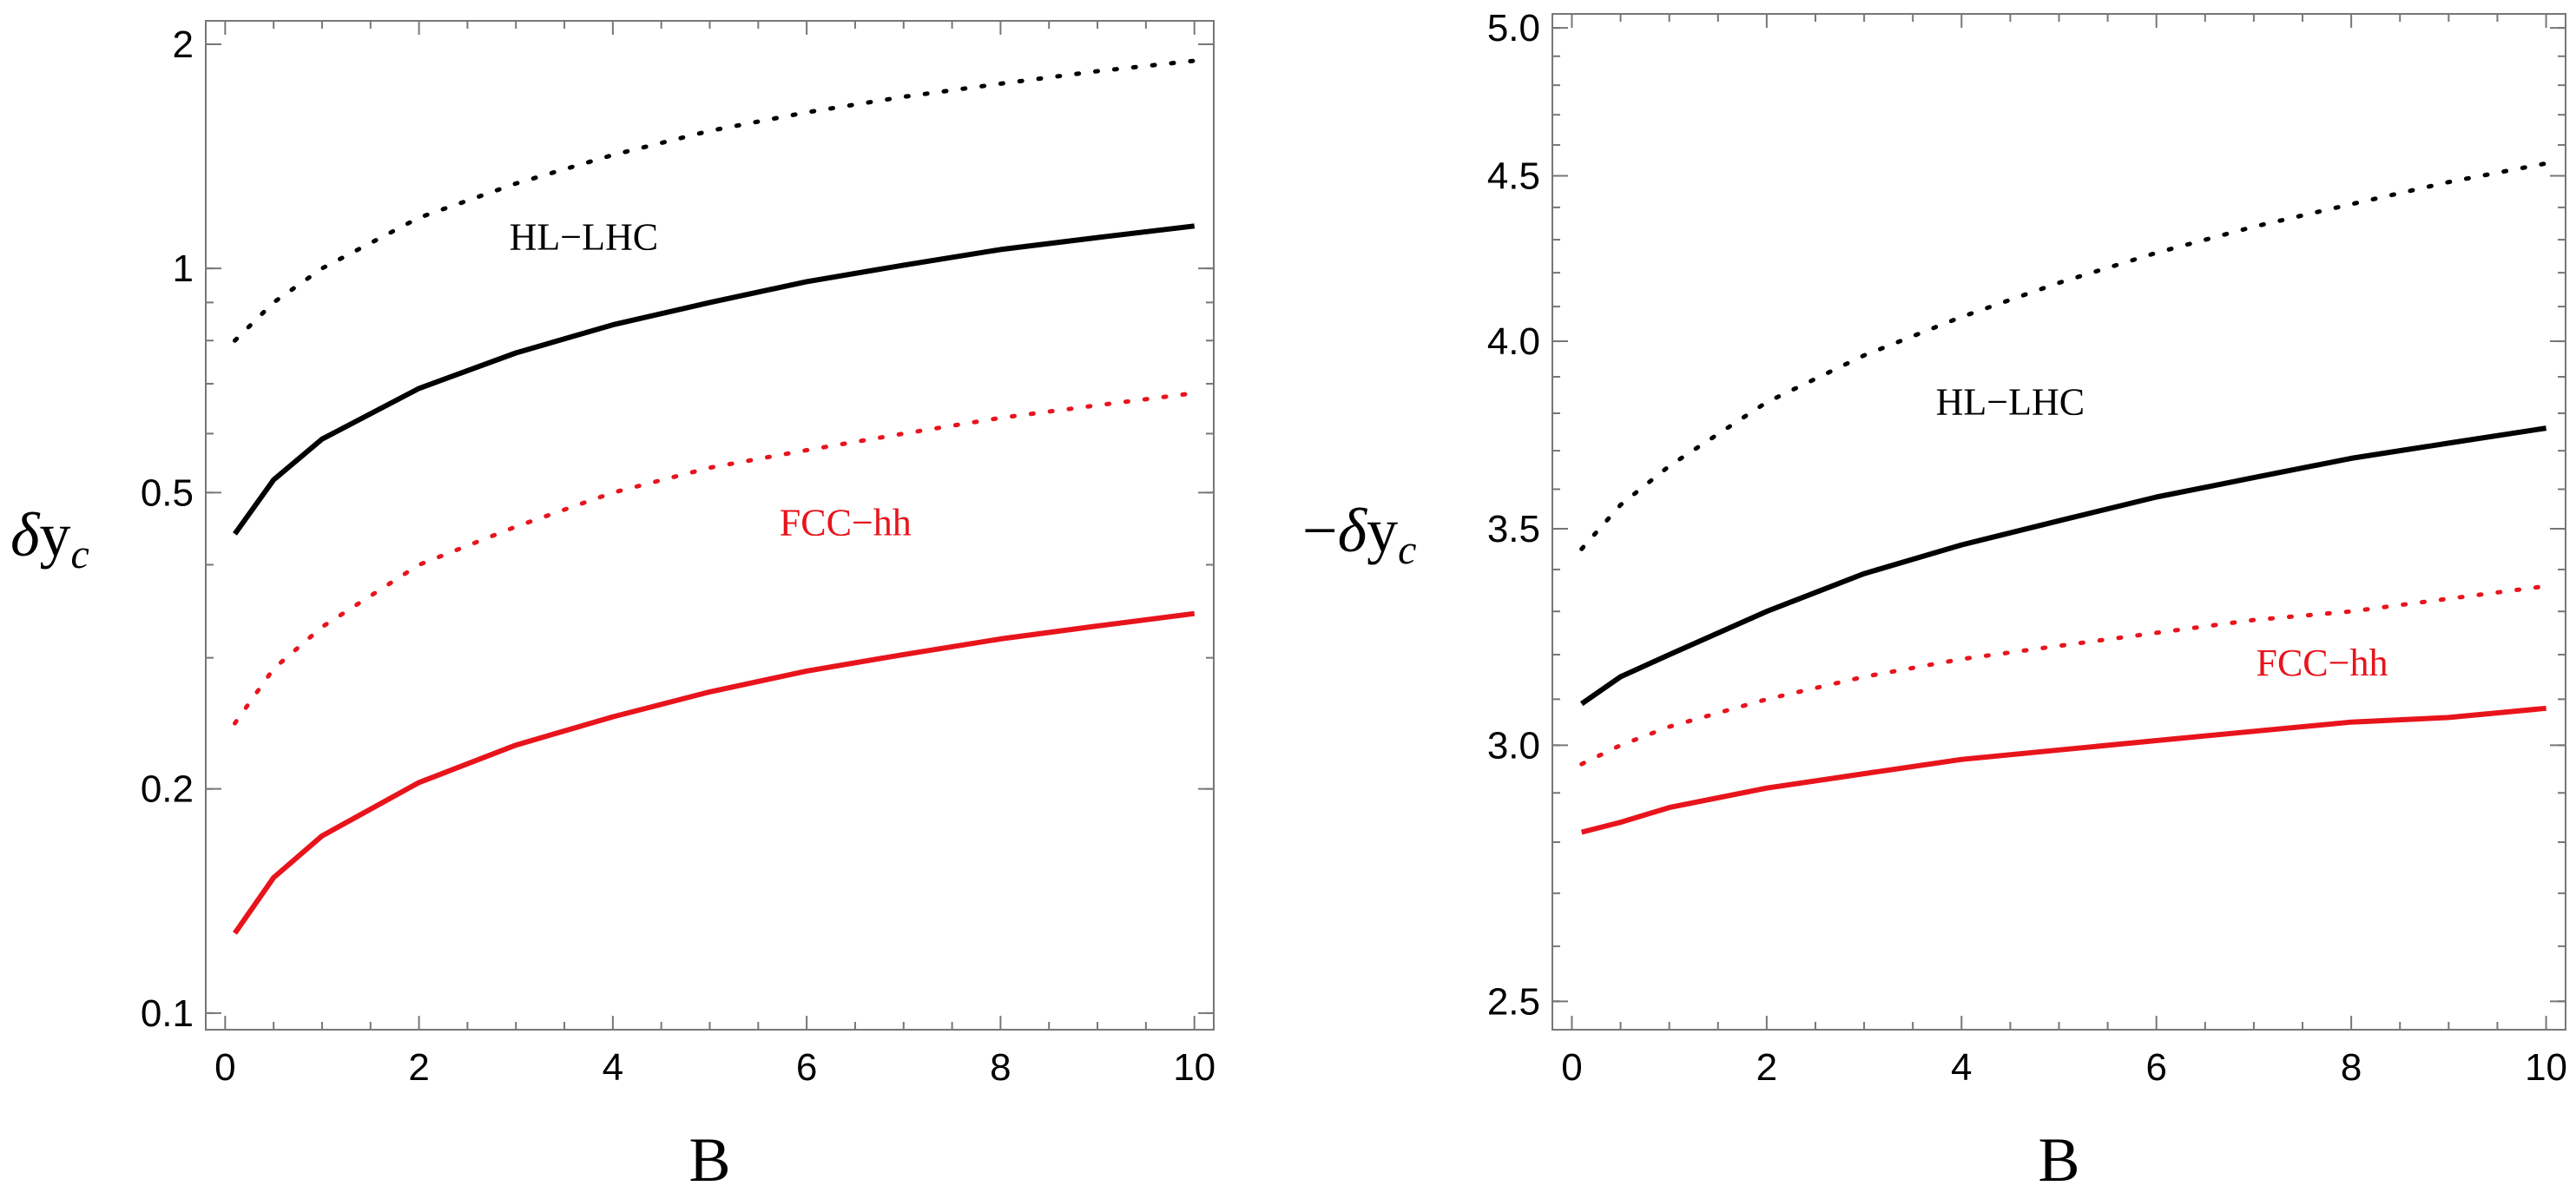 The image size is (2576, 1199). I want to click on y-tick-label: 3.5, so click(1513, 529).